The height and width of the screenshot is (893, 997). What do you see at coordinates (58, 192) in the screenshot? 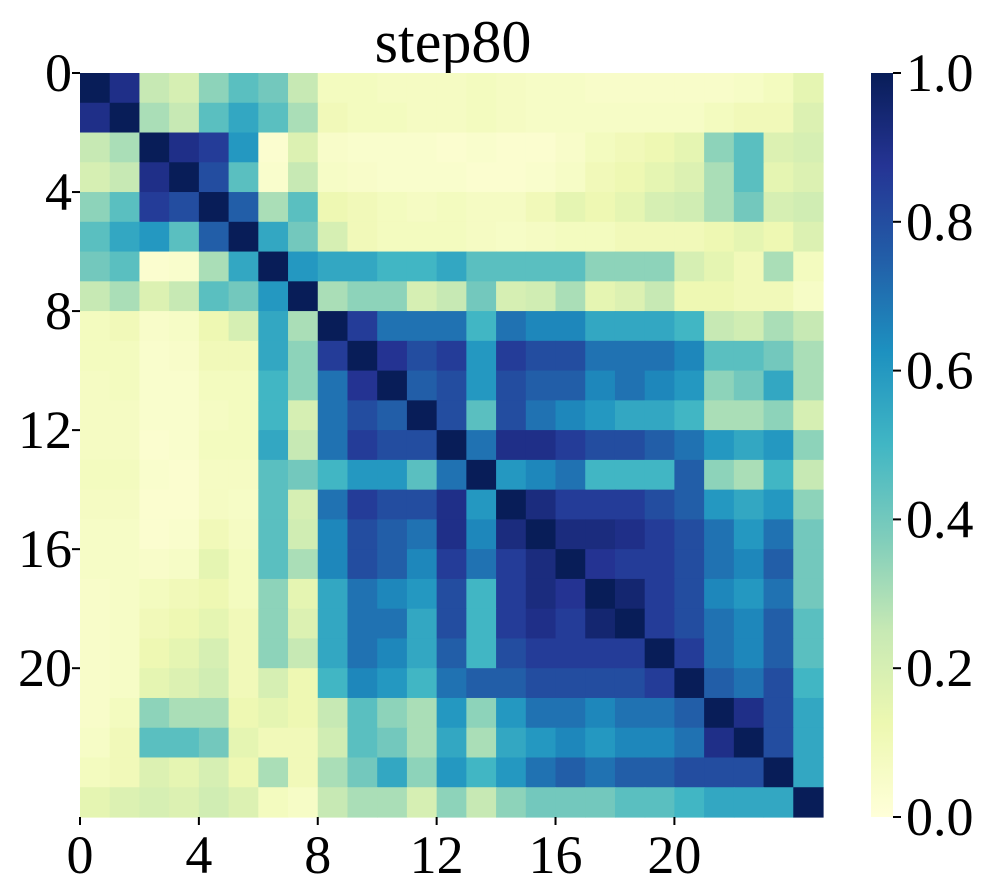
I see `y-tick-label: 4` at bounding box center [58, 192].